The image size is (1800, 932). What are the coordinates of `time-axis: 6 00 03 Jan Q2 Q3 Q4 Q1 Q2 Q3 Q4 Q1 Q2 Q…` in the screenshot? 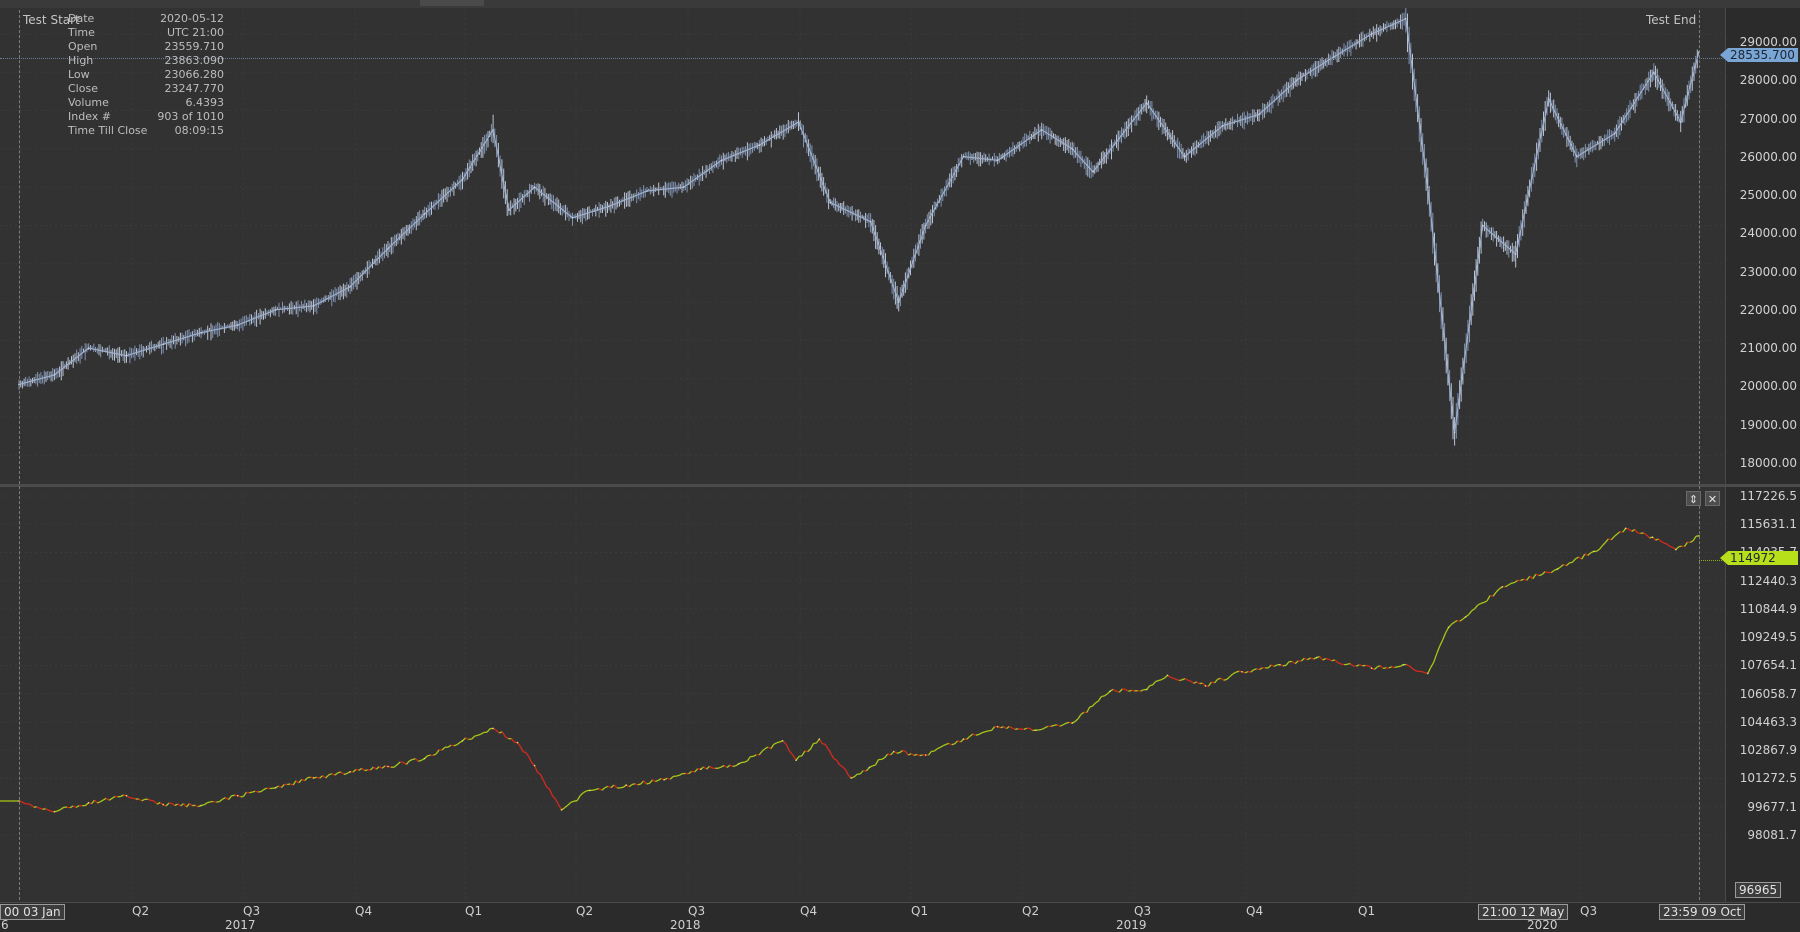 It's located at (900, 917).